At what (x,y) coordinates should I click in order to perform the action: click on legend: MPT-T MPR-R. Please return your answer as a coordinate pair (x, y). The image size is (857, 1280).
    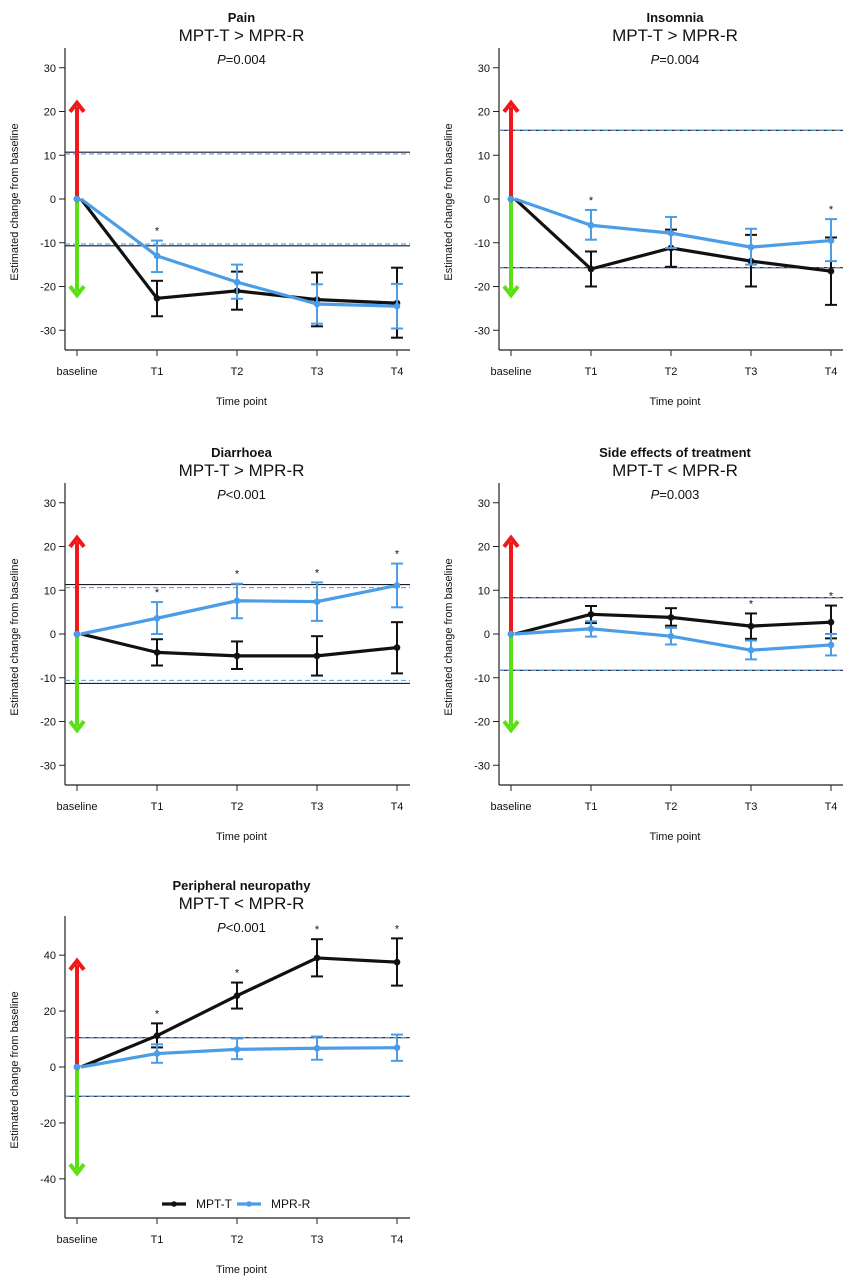
    Looking at the image, I should click on (236, 1204).